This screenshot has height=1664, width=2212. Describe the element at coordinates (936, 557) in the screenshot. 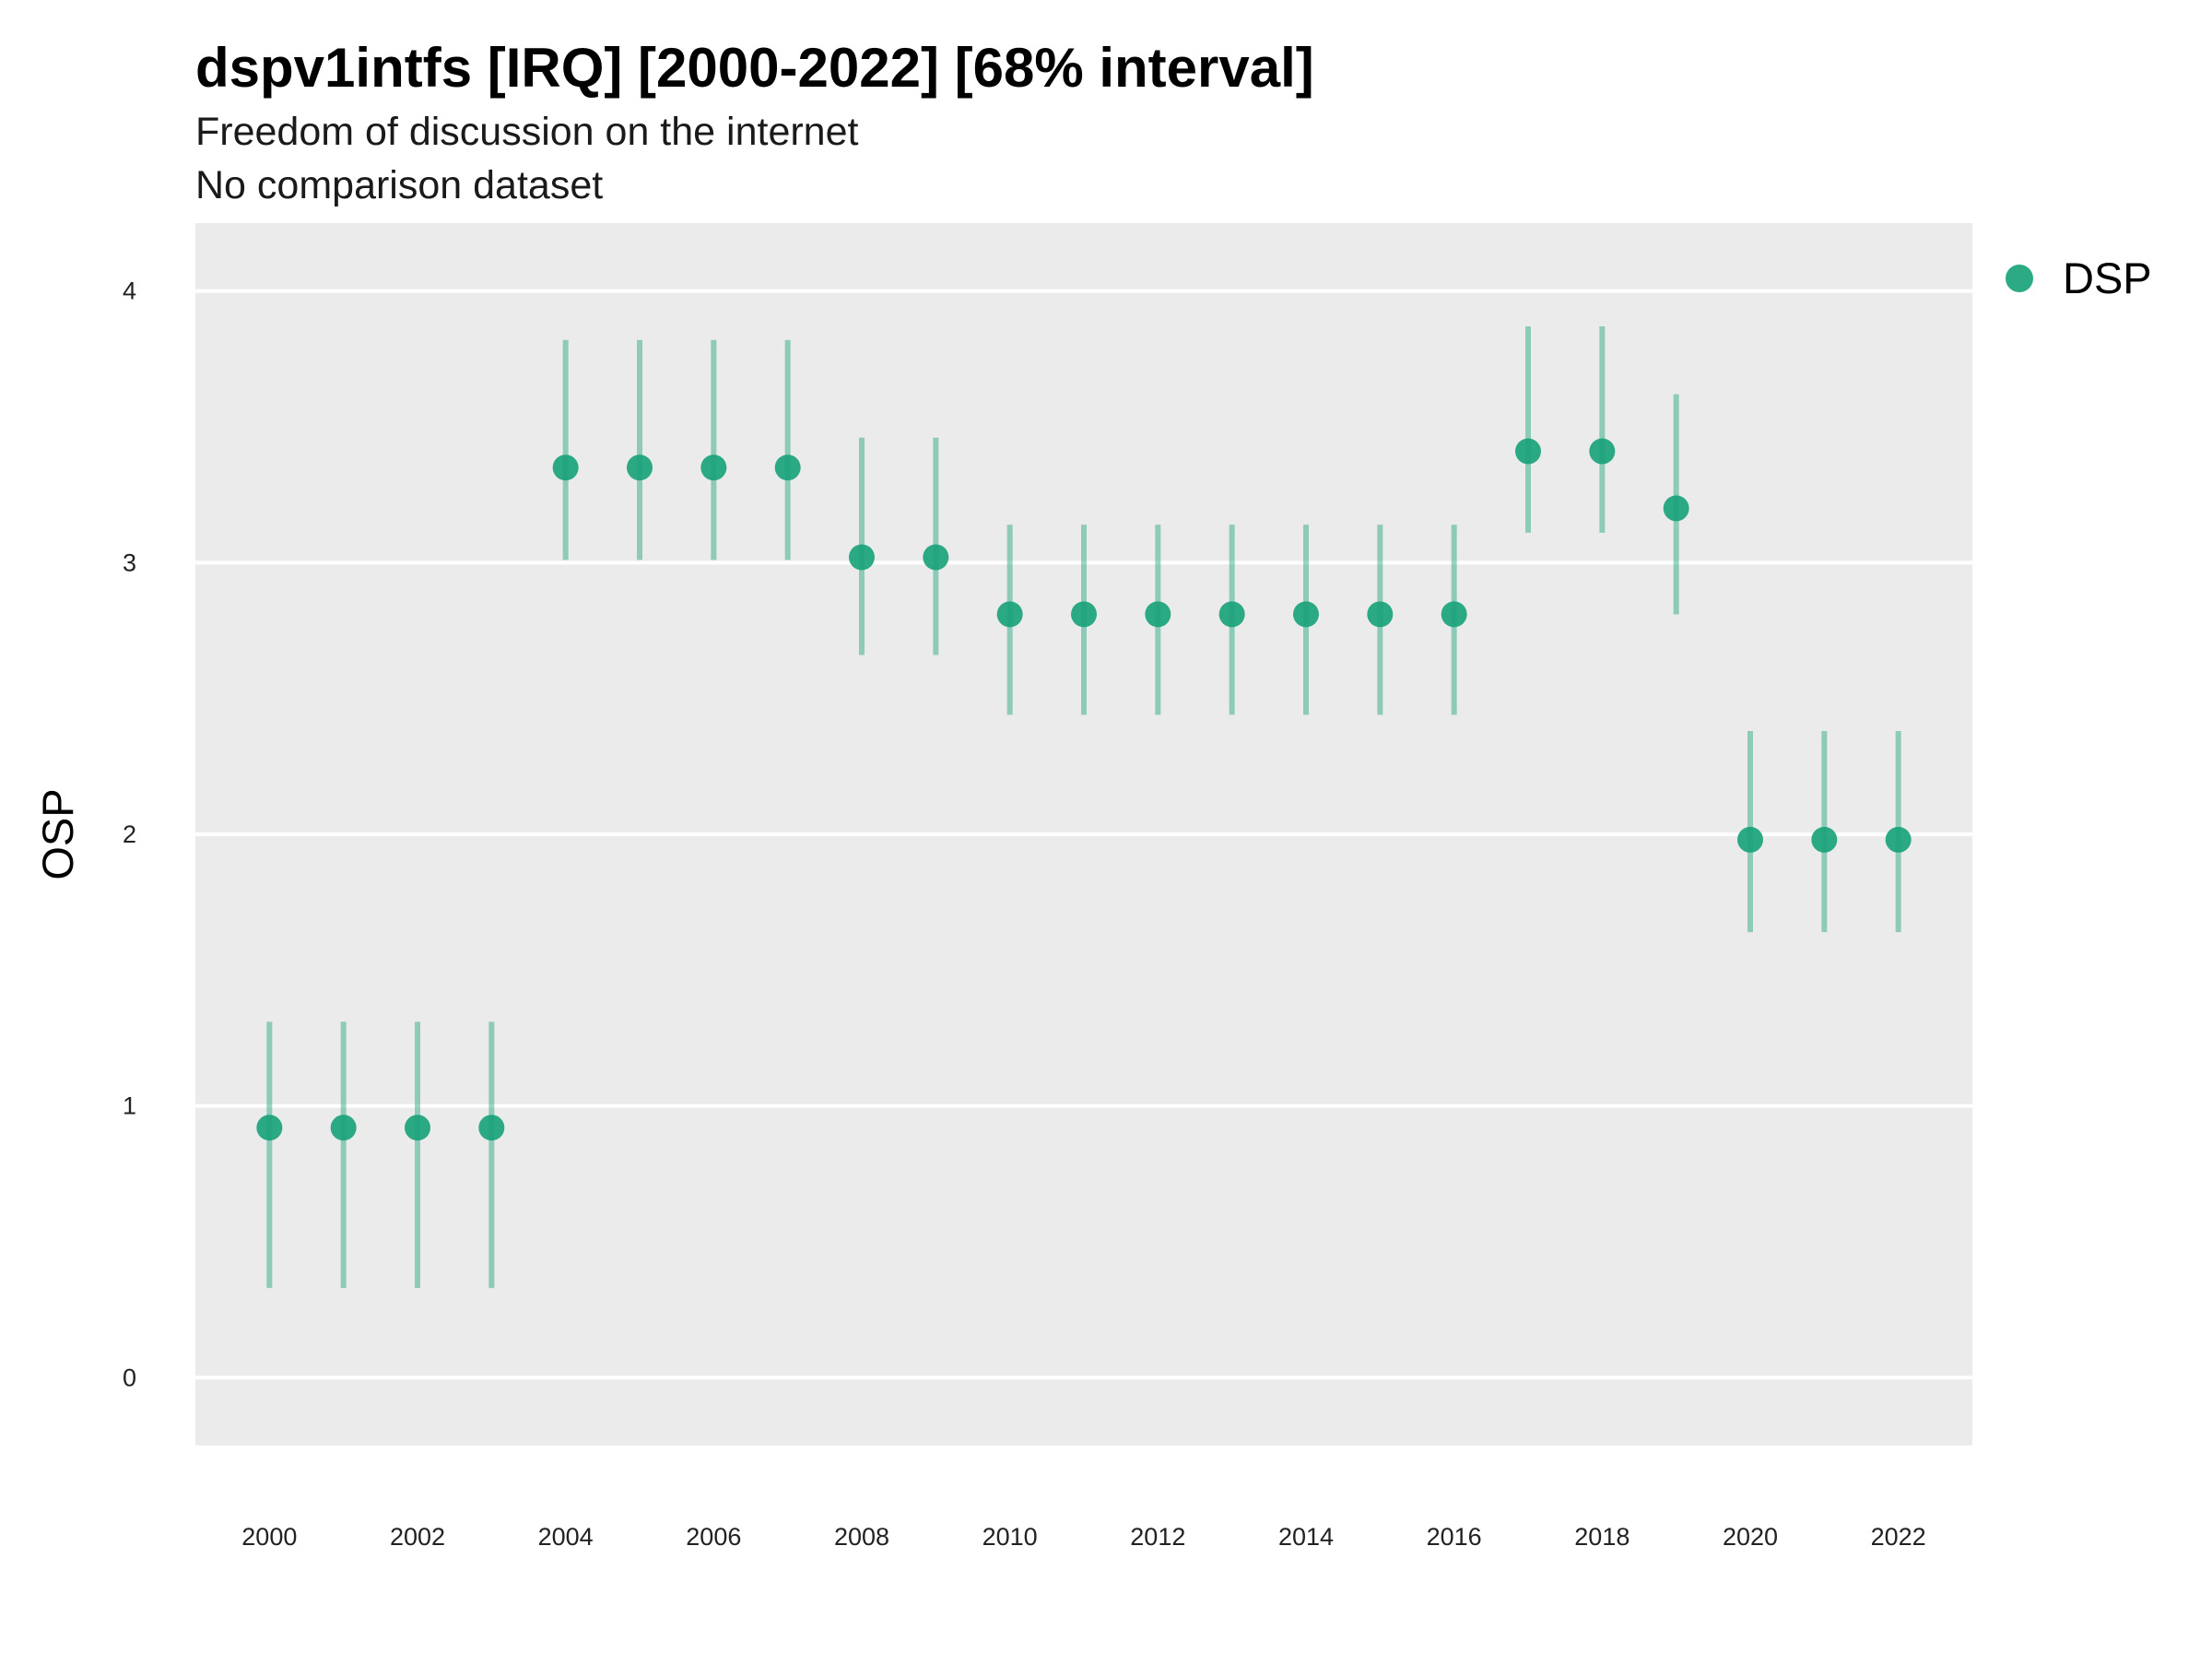

I see `data-point-2009` at that location.